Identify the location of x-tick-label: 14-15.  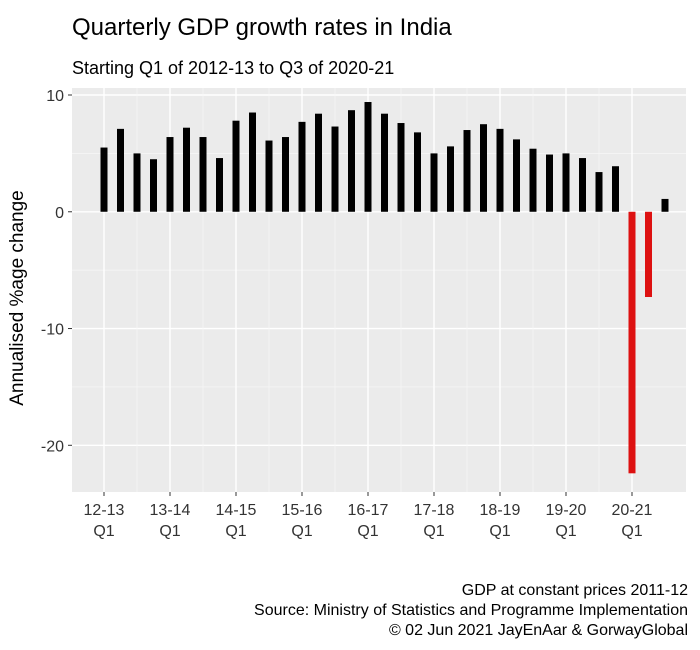
(236, 510).